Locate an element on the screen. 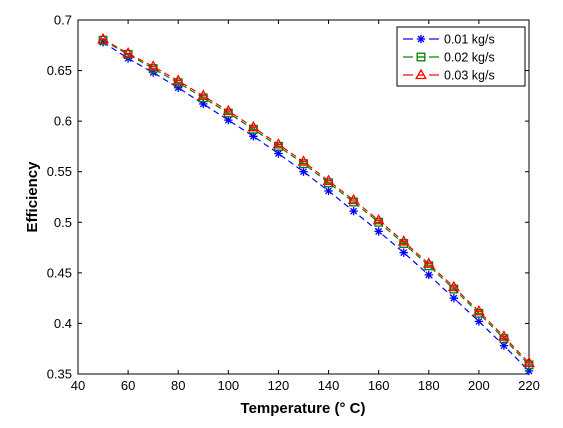 The image size is (563, 428). y-tick-label: 0.7 is located at coordinates (63, 20).